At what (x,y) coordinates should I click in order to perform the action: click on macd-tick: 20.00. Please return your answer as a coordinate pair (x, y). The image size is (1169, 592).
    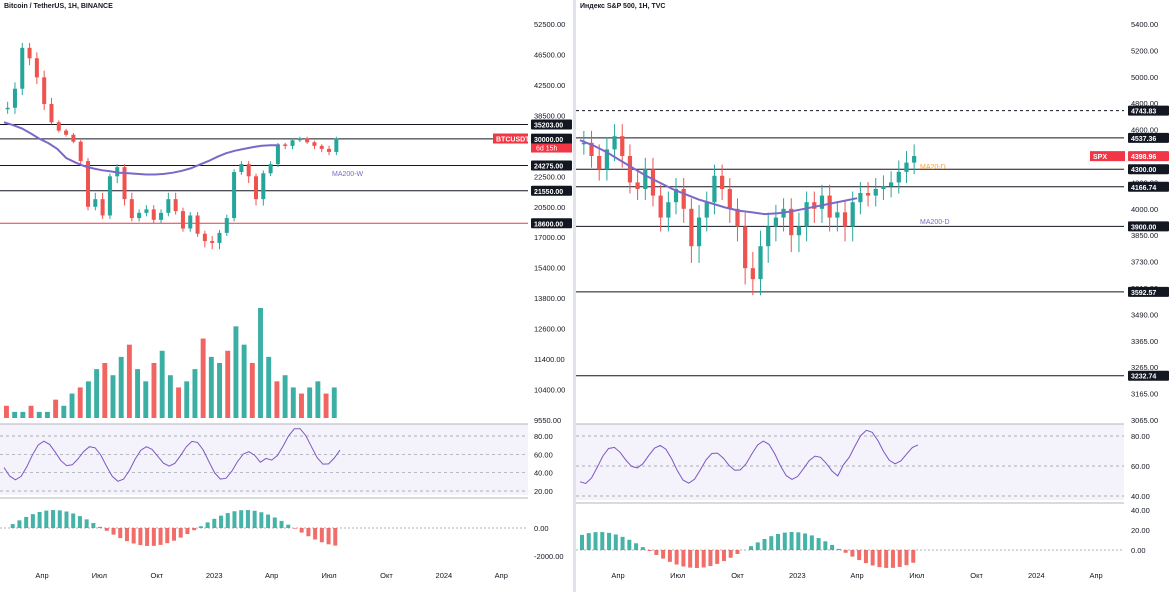
    Looking at the image, I should click on (1140, 530).